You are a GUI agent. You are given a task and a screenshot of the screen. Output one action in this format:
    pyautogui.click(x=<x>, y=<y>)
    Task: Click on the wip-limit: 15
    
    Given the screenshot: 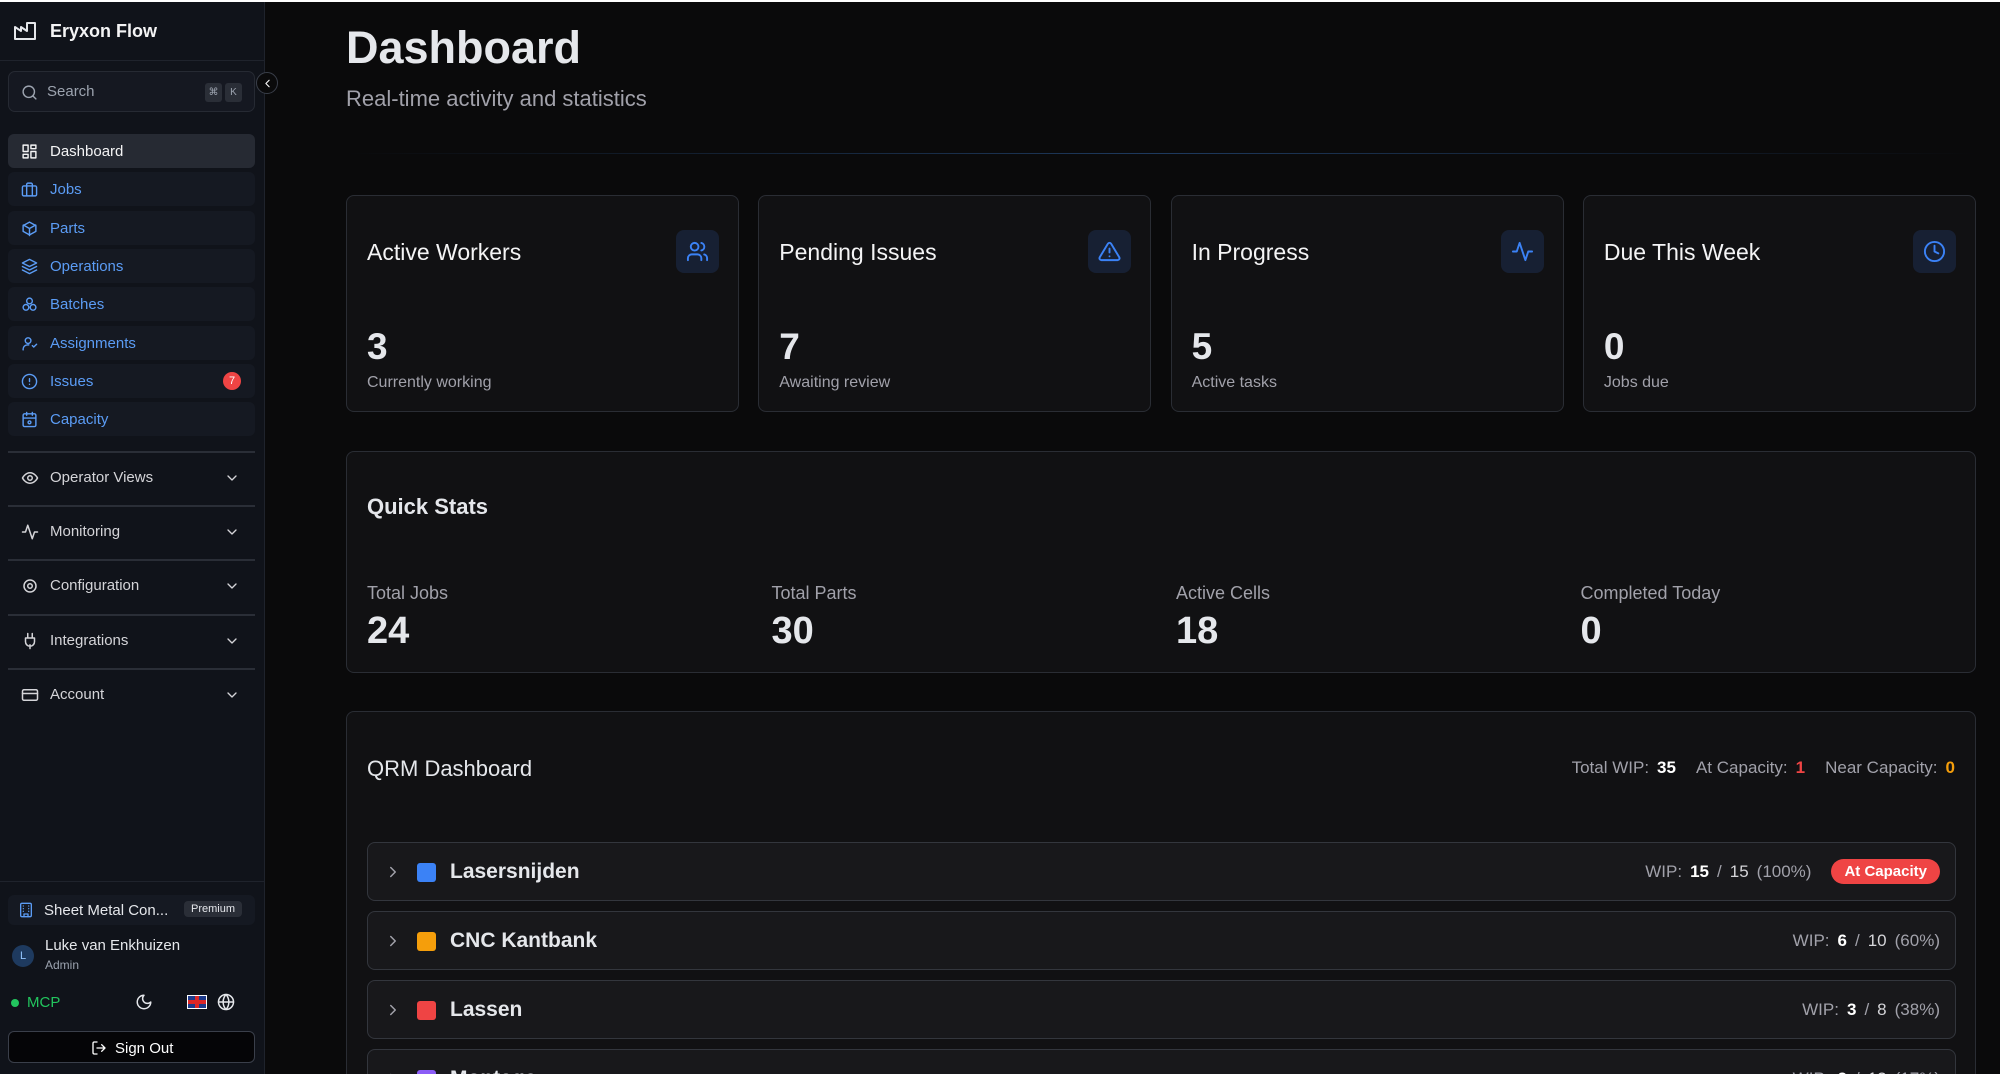 What is the action you would take?
    pyautogui.click(x=1739, y=871)
    